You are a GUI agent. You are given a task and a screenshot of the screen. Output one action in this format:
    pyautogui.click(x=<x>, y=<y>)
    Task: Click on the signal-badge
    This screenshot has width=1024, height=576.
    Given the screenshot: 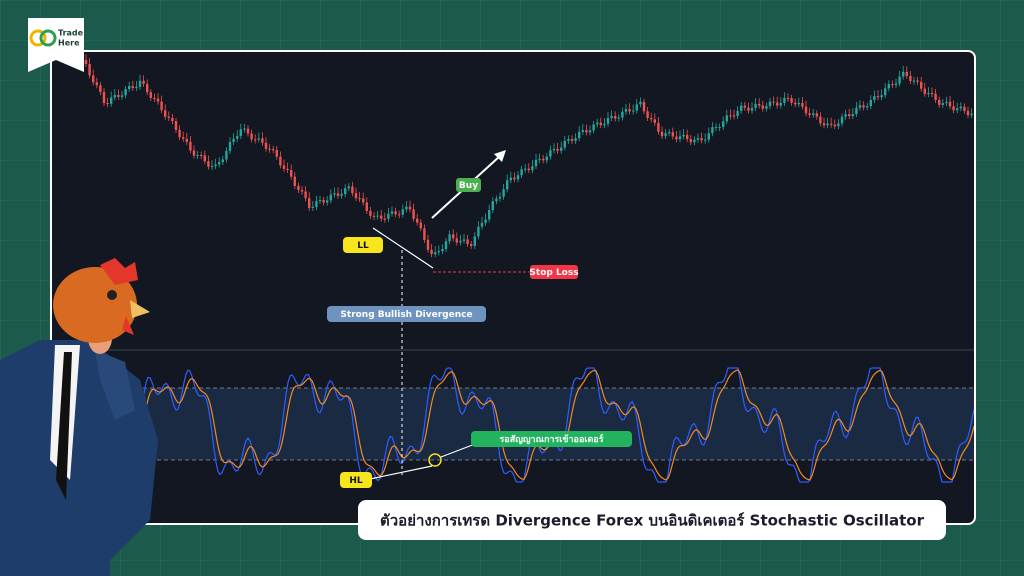 What is the action you would take?
    pyautogui.click(x=551, y=439)
    